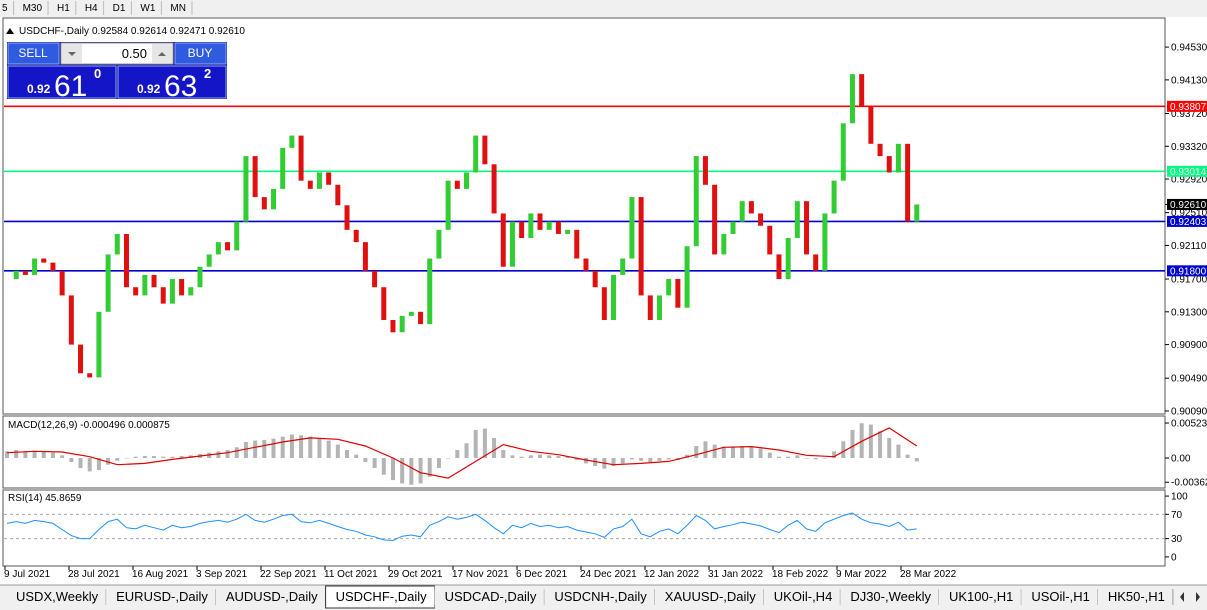  What do you see at coordinates (10, 31) in the screenshot?
I see `collapse-icon` at bounding box center [10, 31].